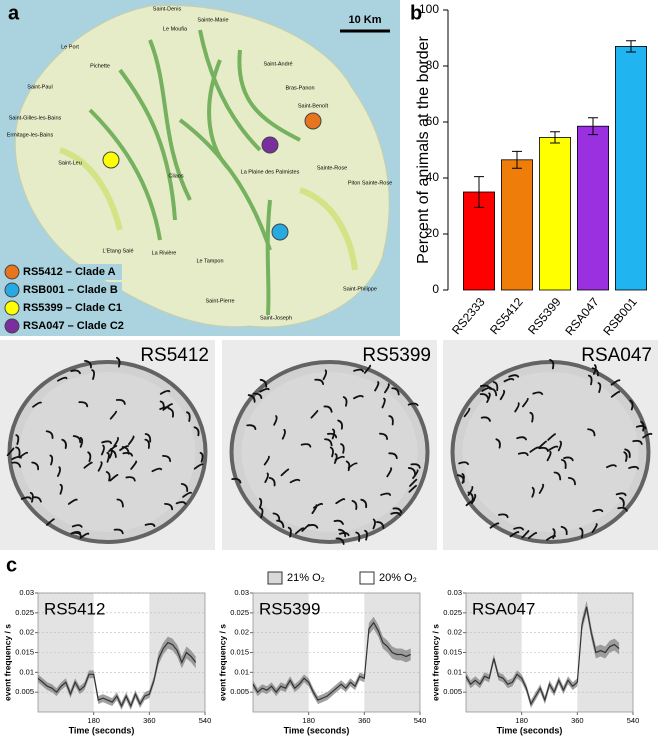 The image size is (660, 748). What do you see at coordinates (360, 289) in the screenshot?
I see `place-name: Saint-Philippe` at bounding box center [360, 289].